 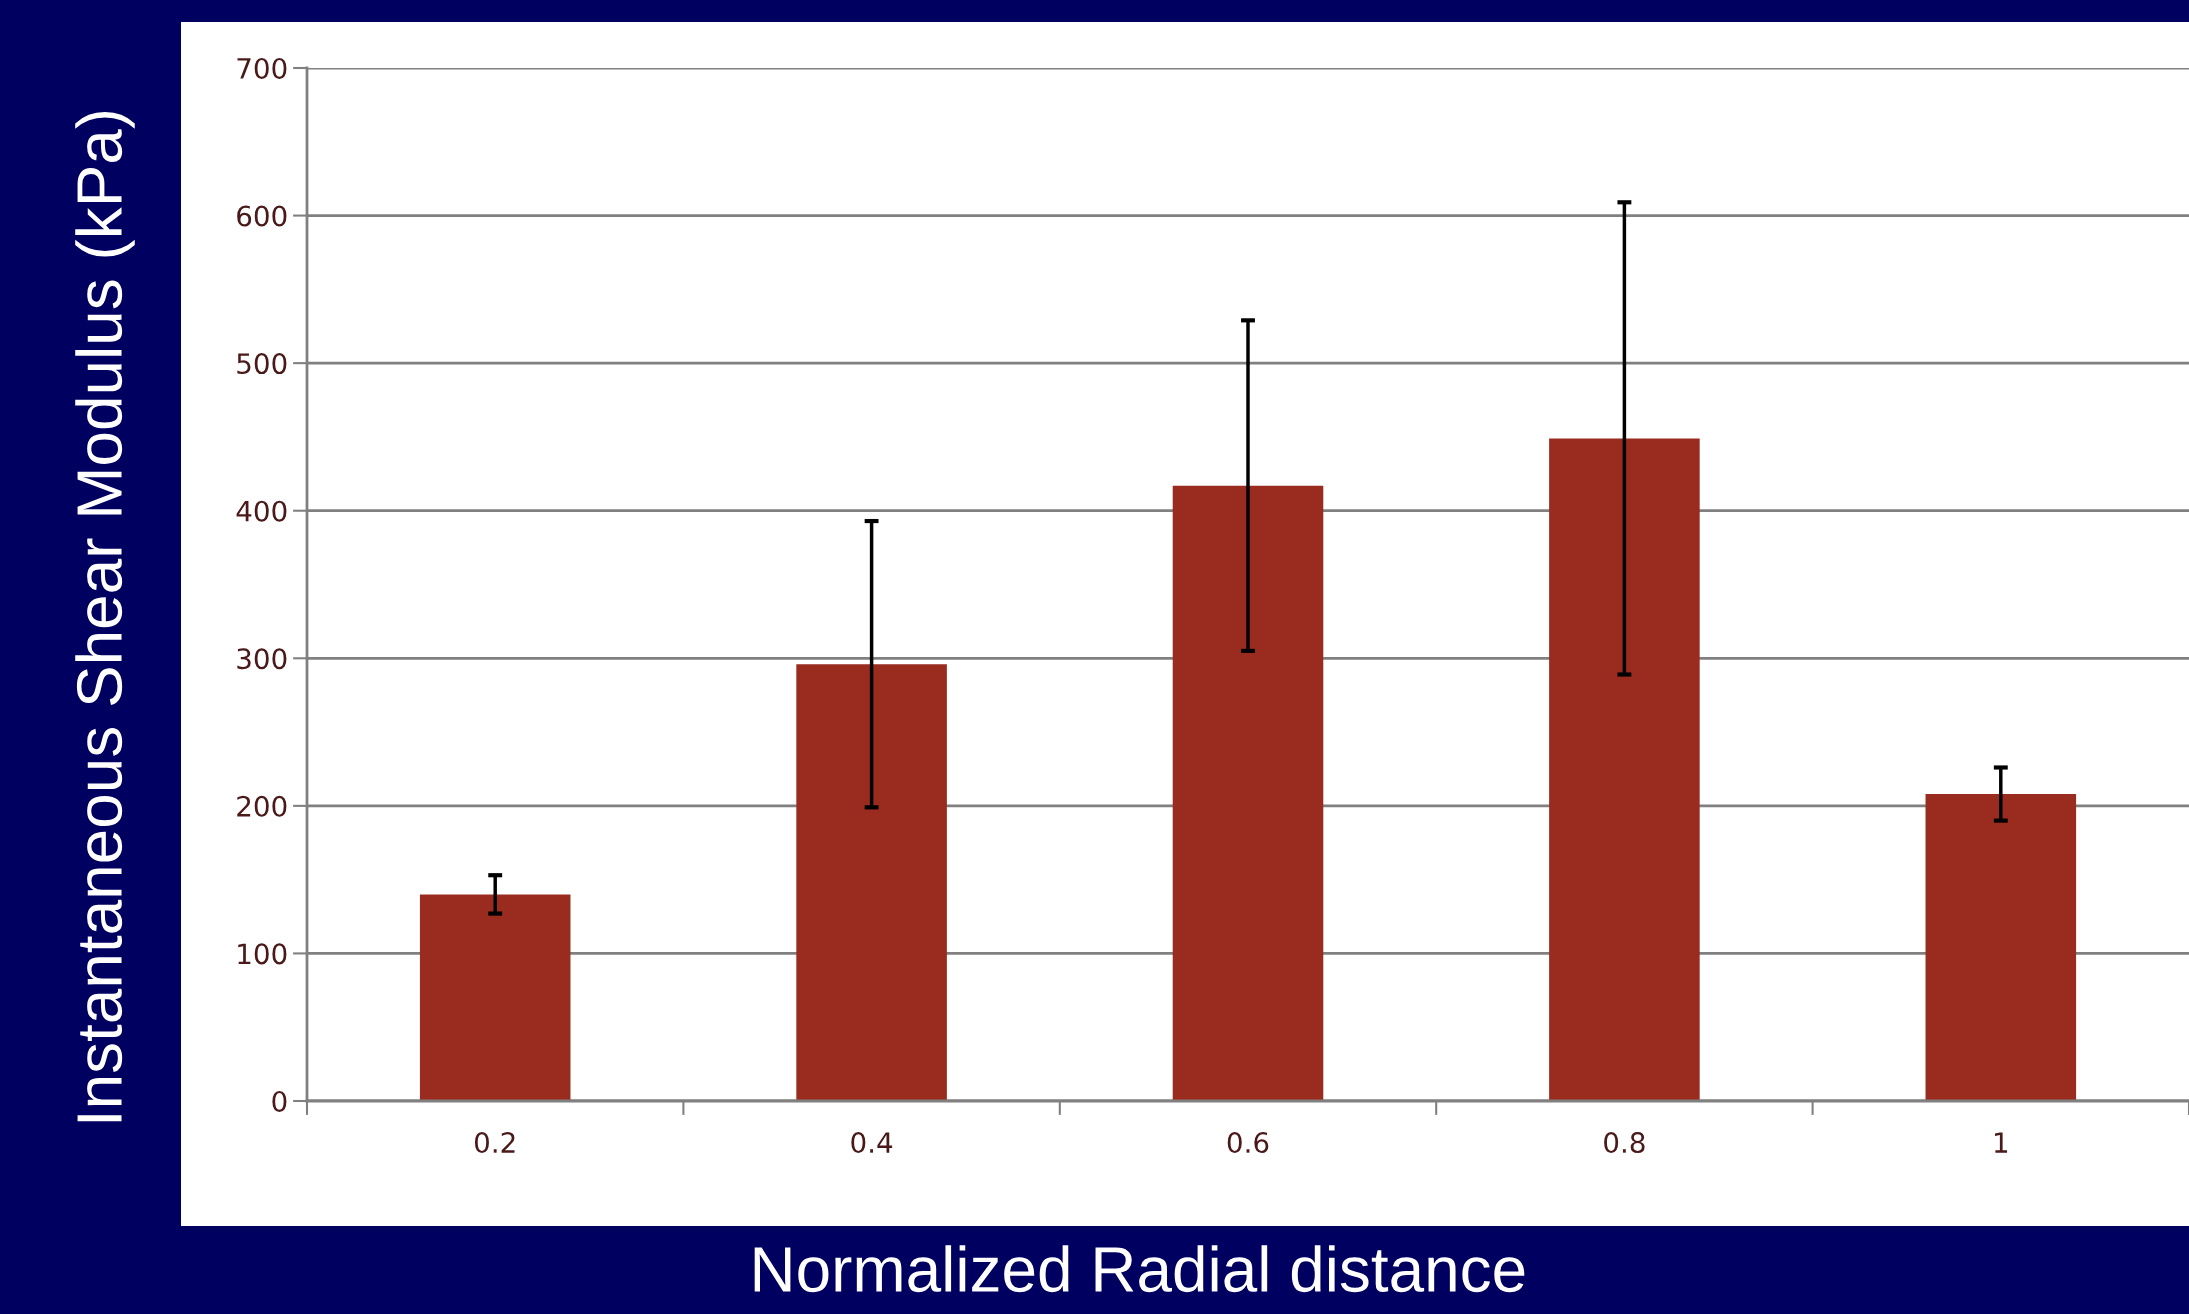 What do you see at coordinates (262, 659) in the screenshot?
I see `y-tick-label: 300` at bounding box center [262, 659].